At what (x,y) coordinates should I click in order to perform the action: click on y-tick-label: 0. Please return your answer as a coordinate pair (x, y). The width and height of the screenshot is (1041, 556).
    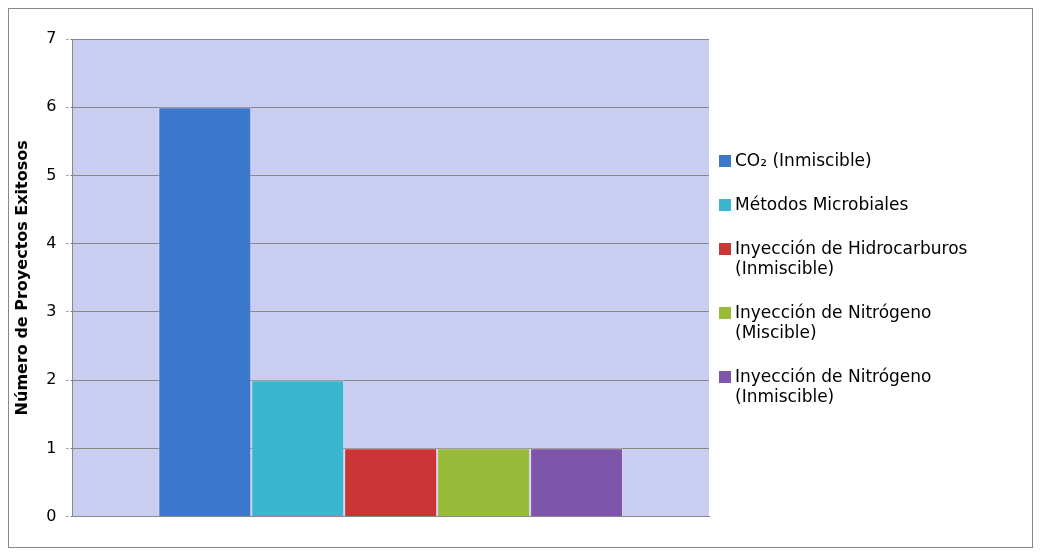
    Looking at the image, I should click on (51, 515).